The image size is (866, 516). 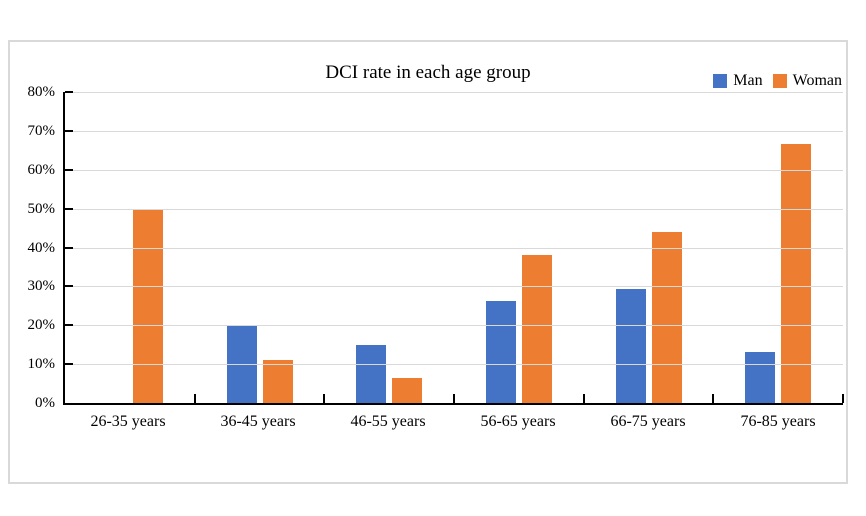 I want to click on bar-group-76-85-years, so click(x=778, y=247).